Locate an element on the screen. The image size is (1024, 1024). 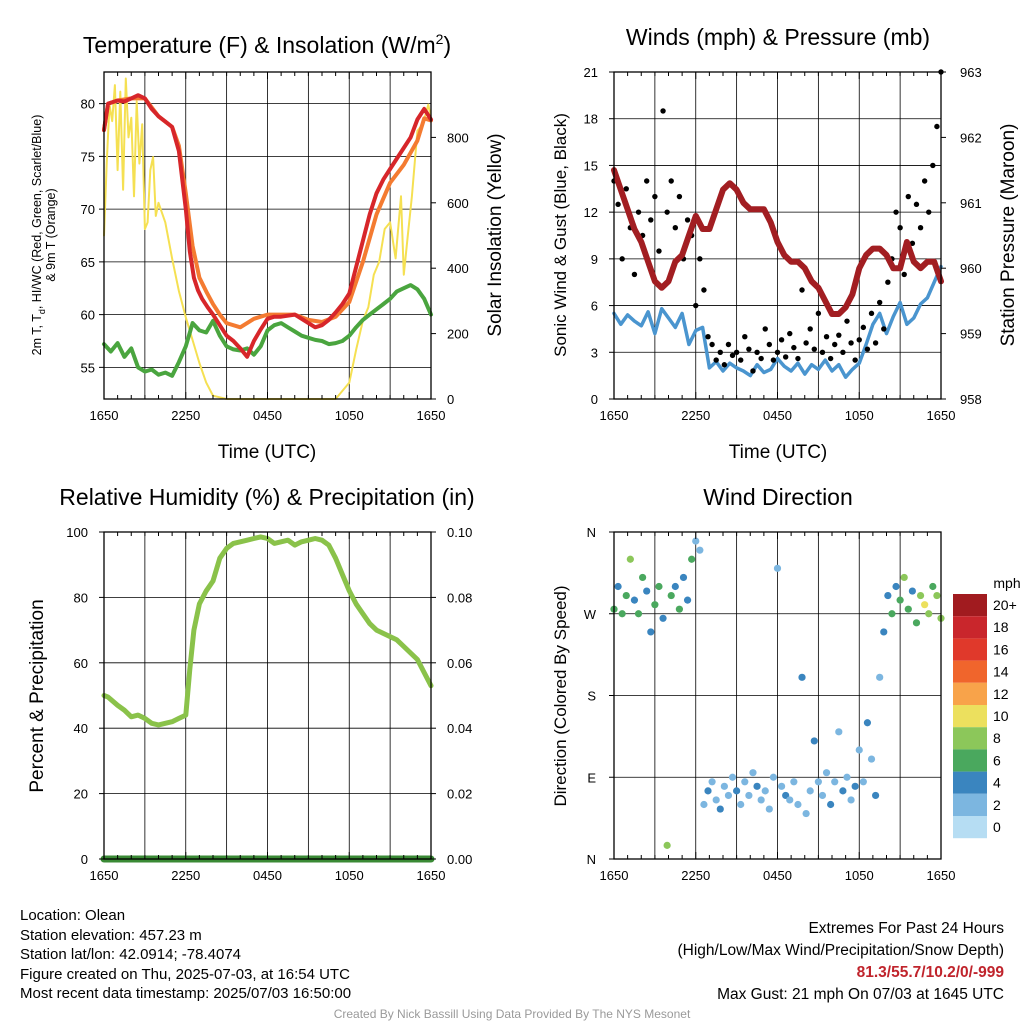
chart-title: Temperature (F) & Insolation (W/m2) is located at coordinates (267, 44).